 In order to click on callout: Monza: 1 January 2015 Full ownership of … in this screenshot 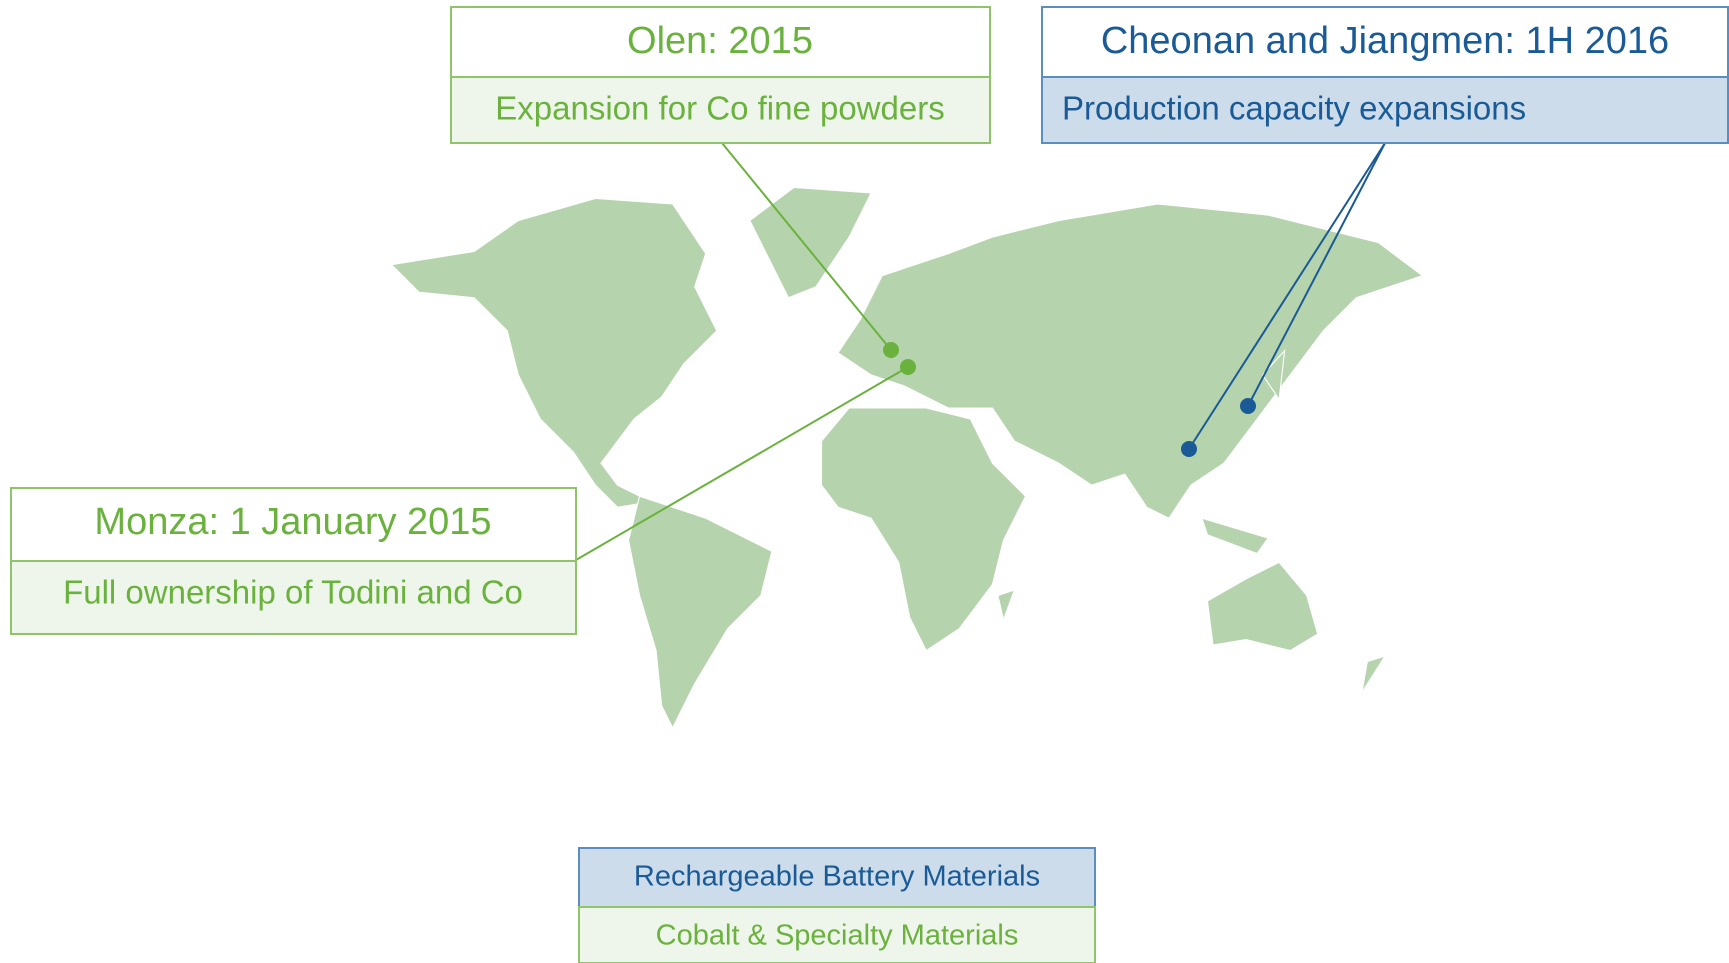, I will do `click(293, 561)`.